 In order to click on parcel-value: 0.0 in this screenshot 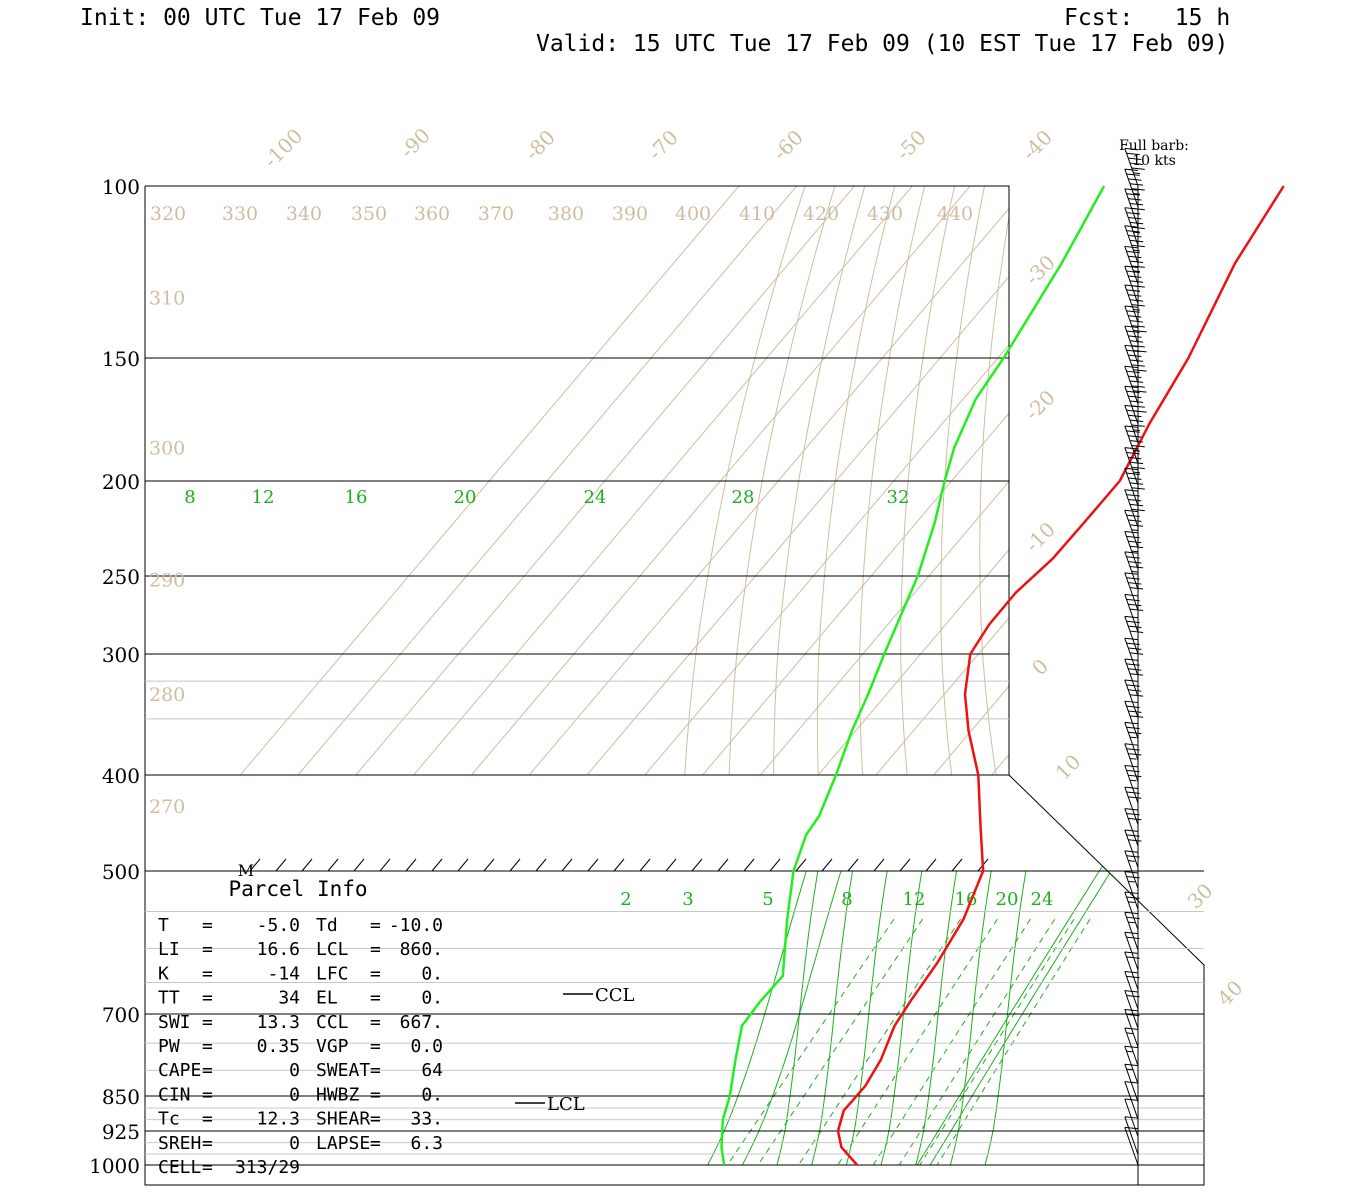, I will do `click(426, 1046)`.